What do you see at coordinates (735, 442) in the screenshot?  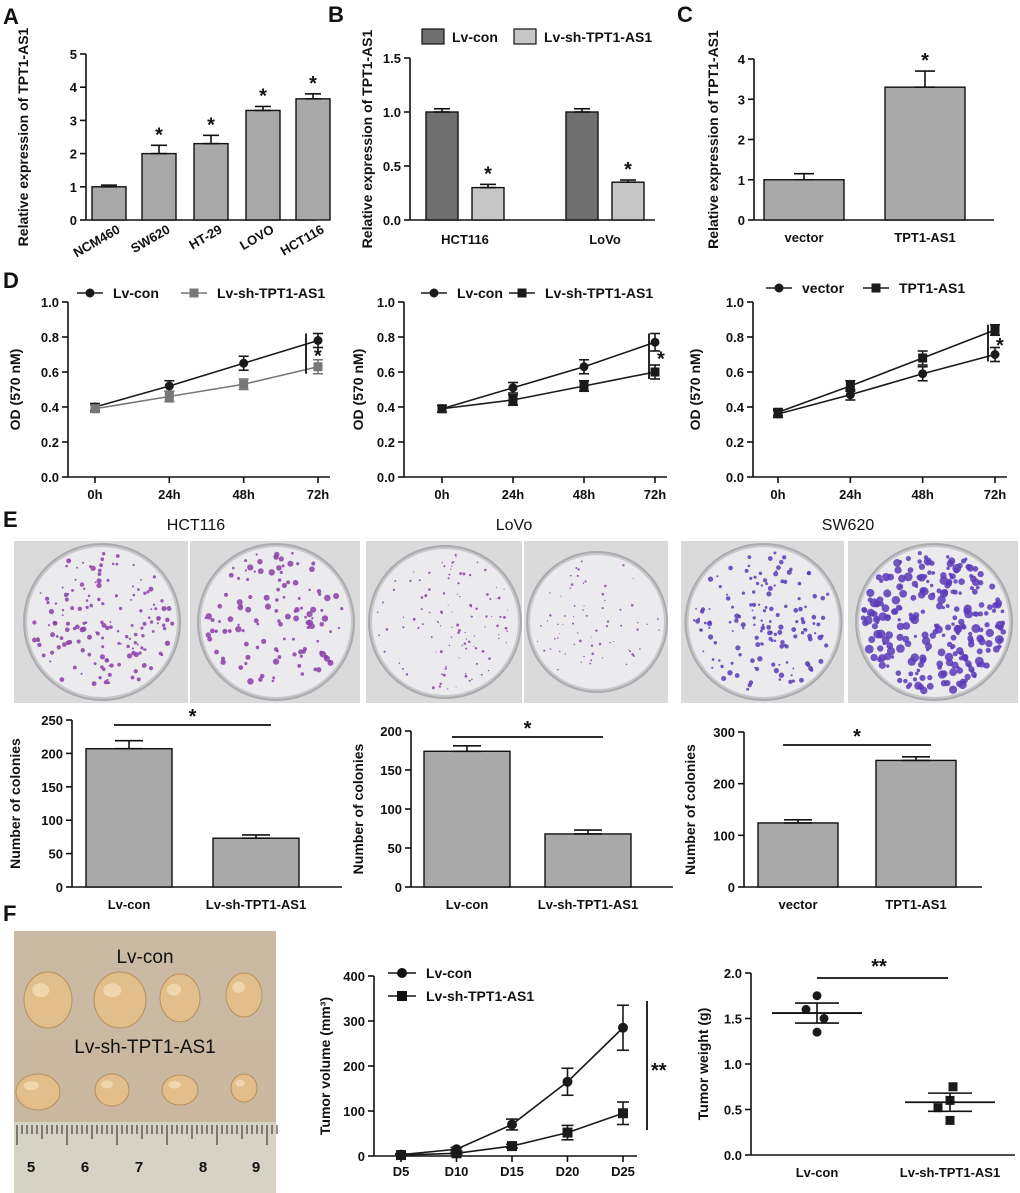 I see `chart-d3-ytick-label: 0.2` at bounding box center [735, 442].